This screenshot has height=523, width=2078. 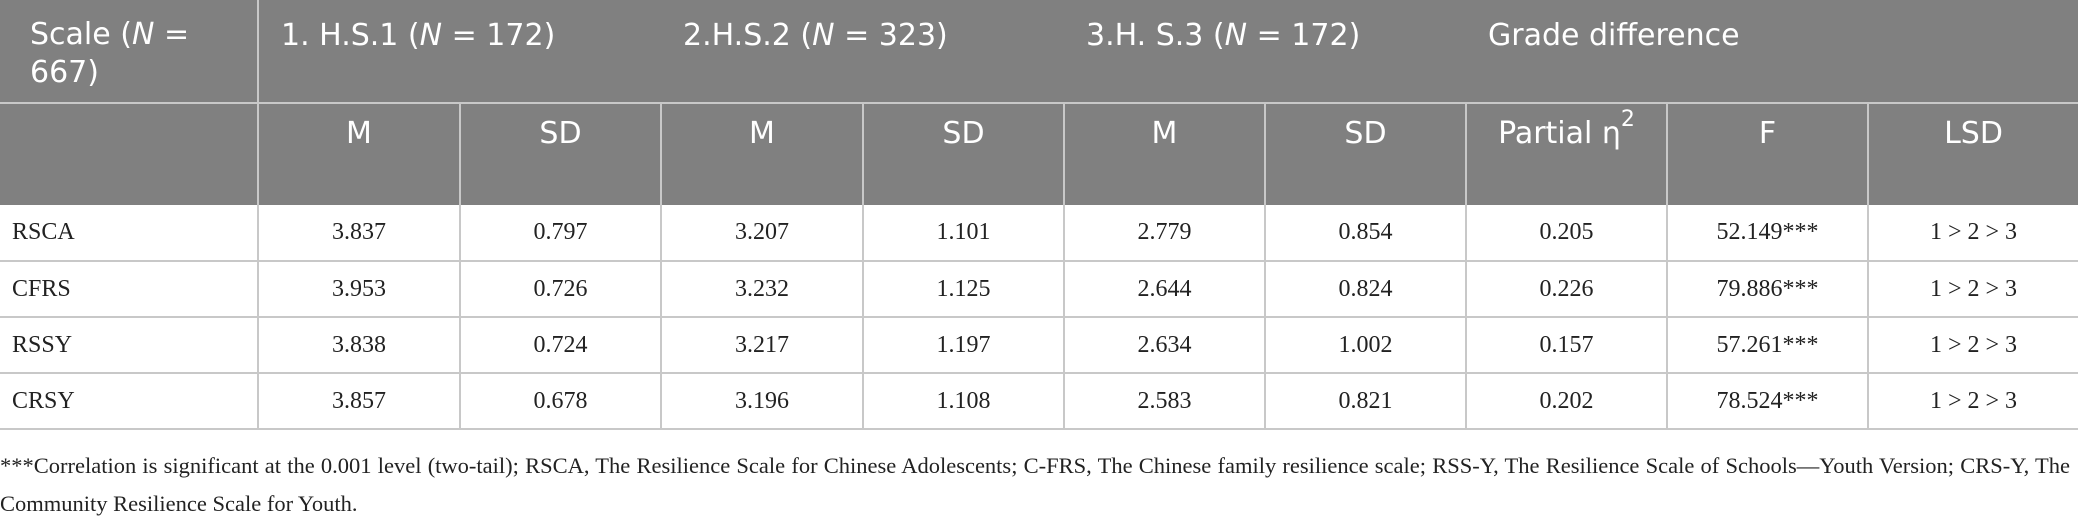 What do you see at coordinates (129, 289) in the screenshot?
I see `cell: CFRS` at bounding box center [129, 289].